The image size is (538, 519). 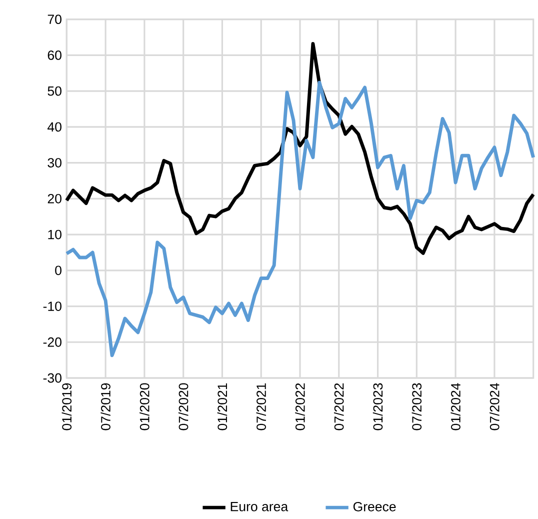 What do you see at coordinates (417, 407) in the screenshot?
I see `x-tick-label: 07/2023` at bounding box center [417, 407].